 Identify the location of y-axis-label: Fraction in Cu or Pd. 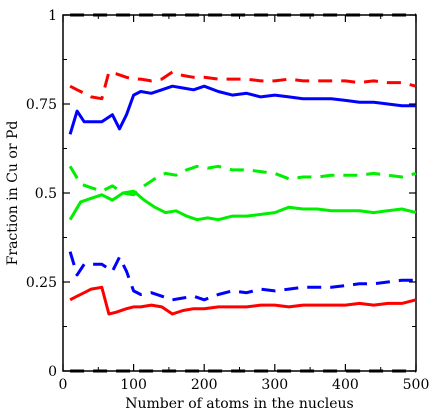
(13, 193).